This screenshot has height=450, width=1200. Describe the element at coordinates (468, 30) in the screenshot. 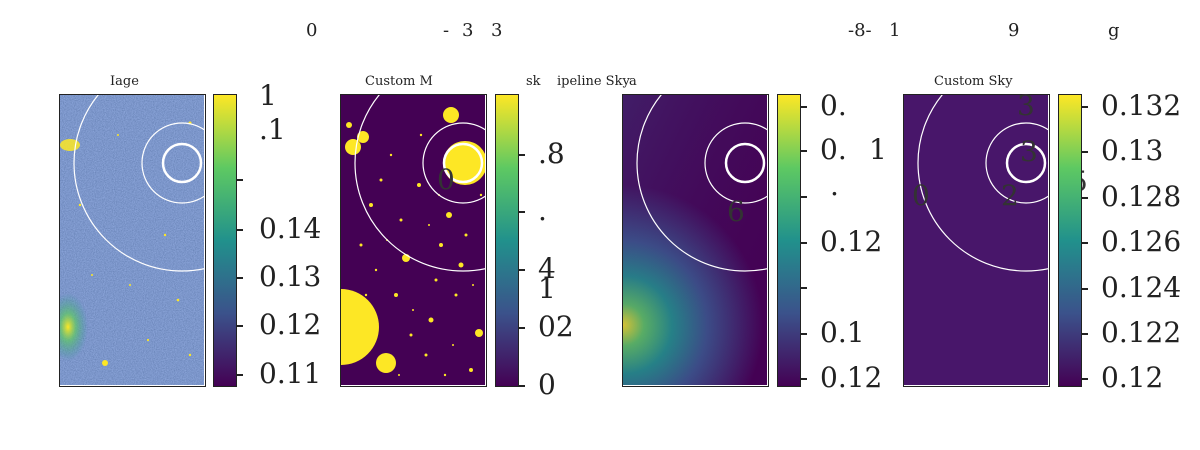

I see `top-label-3: 3` at that location.